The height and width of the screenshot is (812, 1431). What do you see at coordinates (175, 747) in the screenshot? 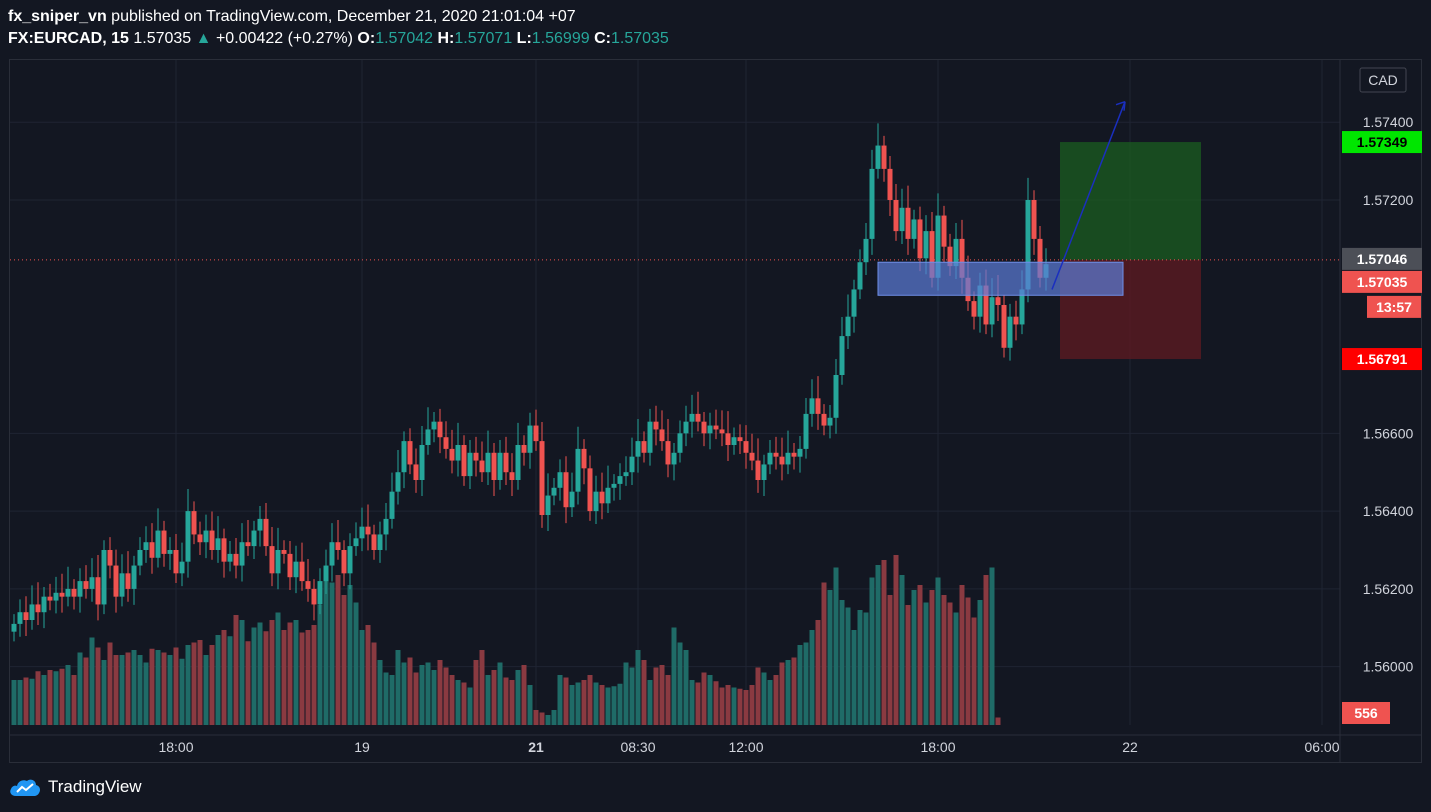
I see `time-tick-label: 18:00` at bounding box center [175, 747].